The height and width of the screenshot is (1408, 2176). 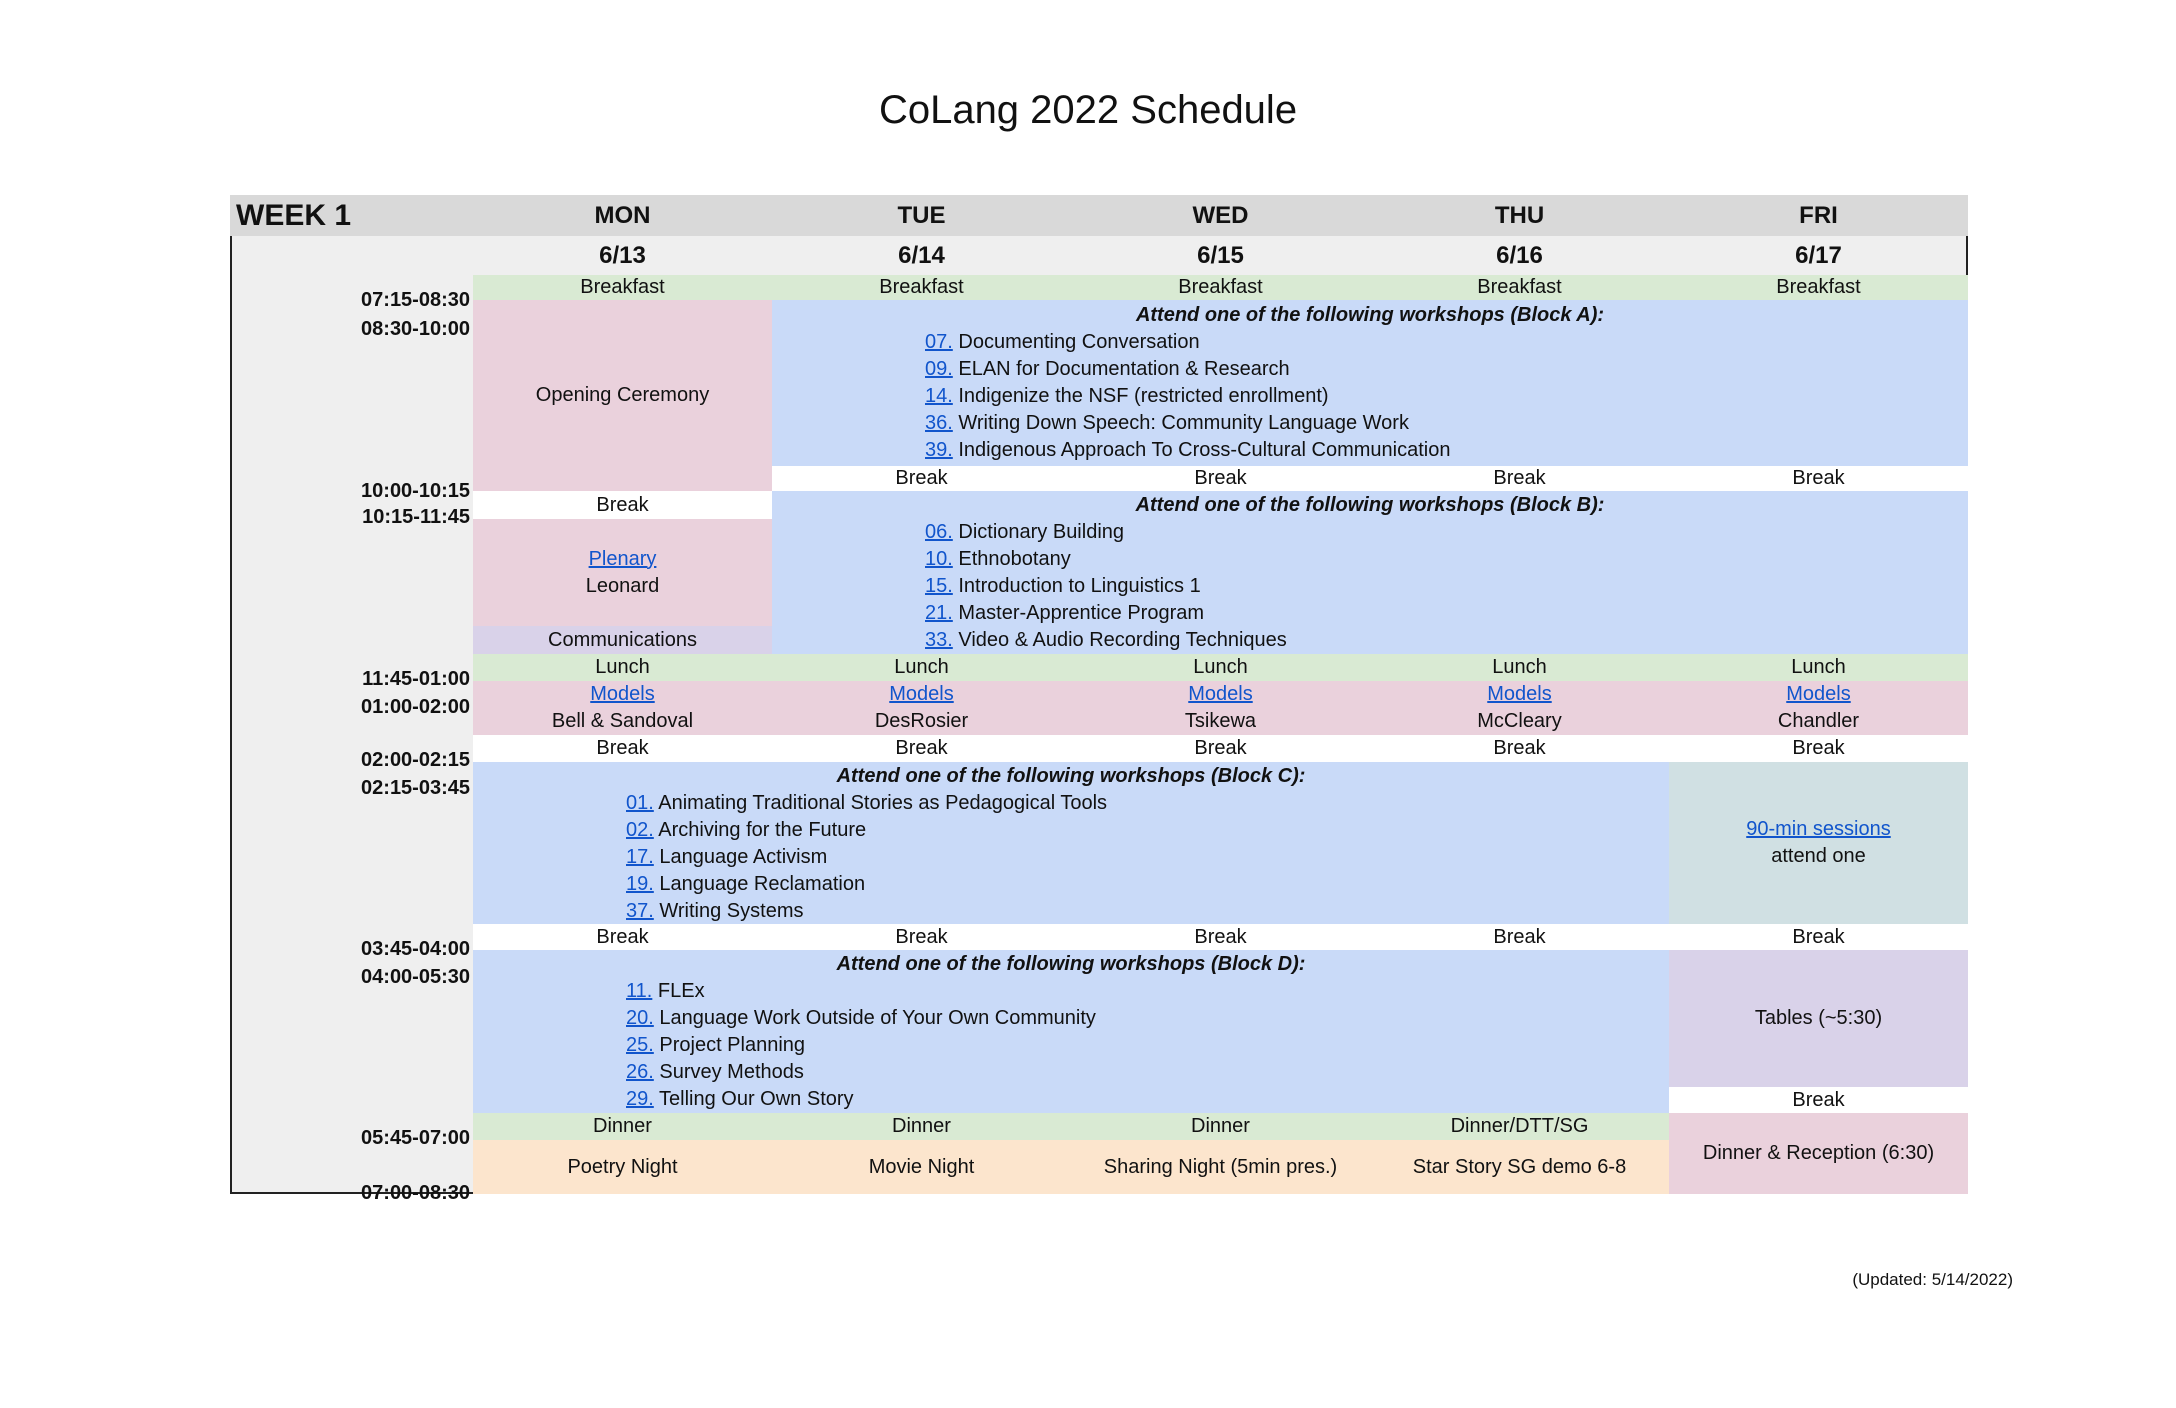 What do you see at coordinates (639, 991) in the screenshot?
I see `workshop-number-link: 11.` at bounding box center [639, 991].